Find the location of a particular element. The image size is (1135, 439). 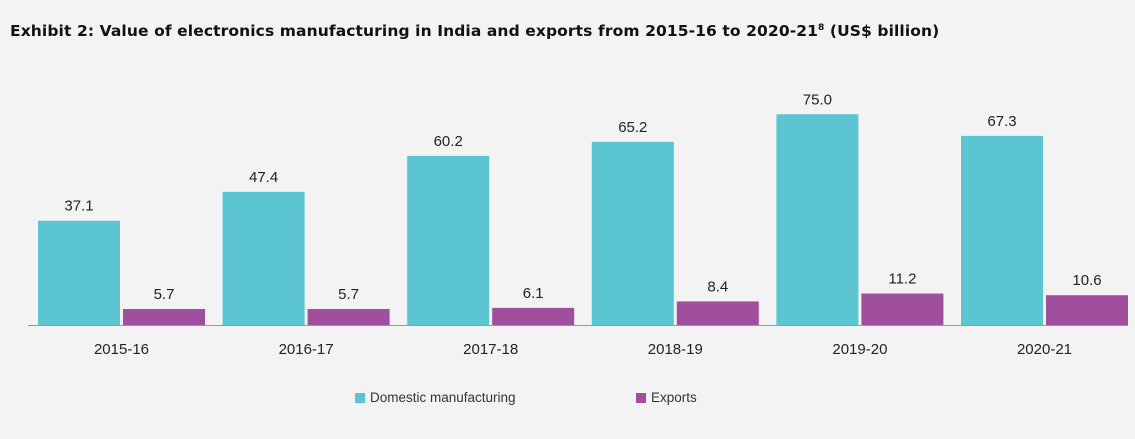

title-superscript: 8 is located at coordinates (821, 27).